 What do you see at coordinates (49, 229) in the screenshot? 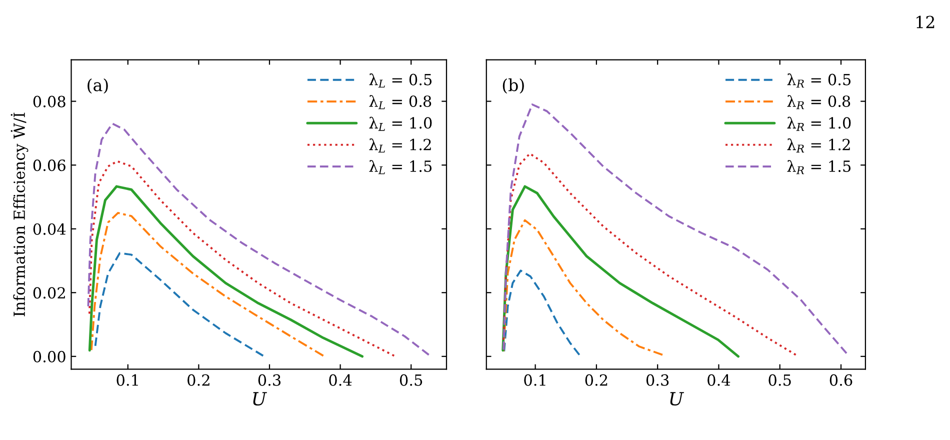
I see `y-tick-label: 0.04` at bounding box center [49, 229].